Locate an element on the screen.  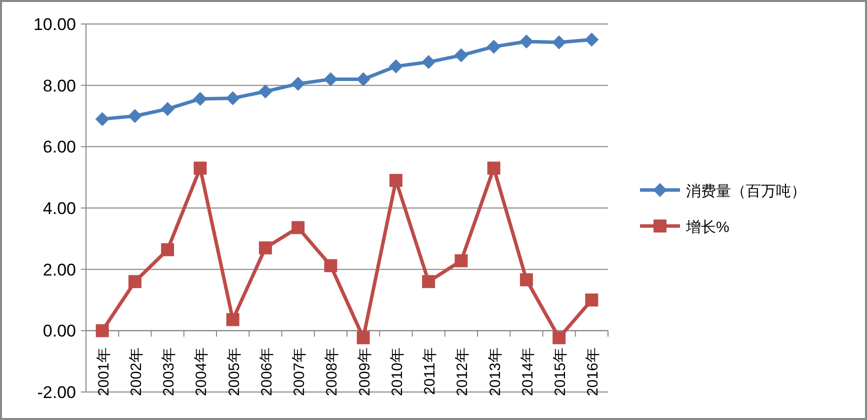
x-tick-label: 2004年 is located at coordinates (201, 372).